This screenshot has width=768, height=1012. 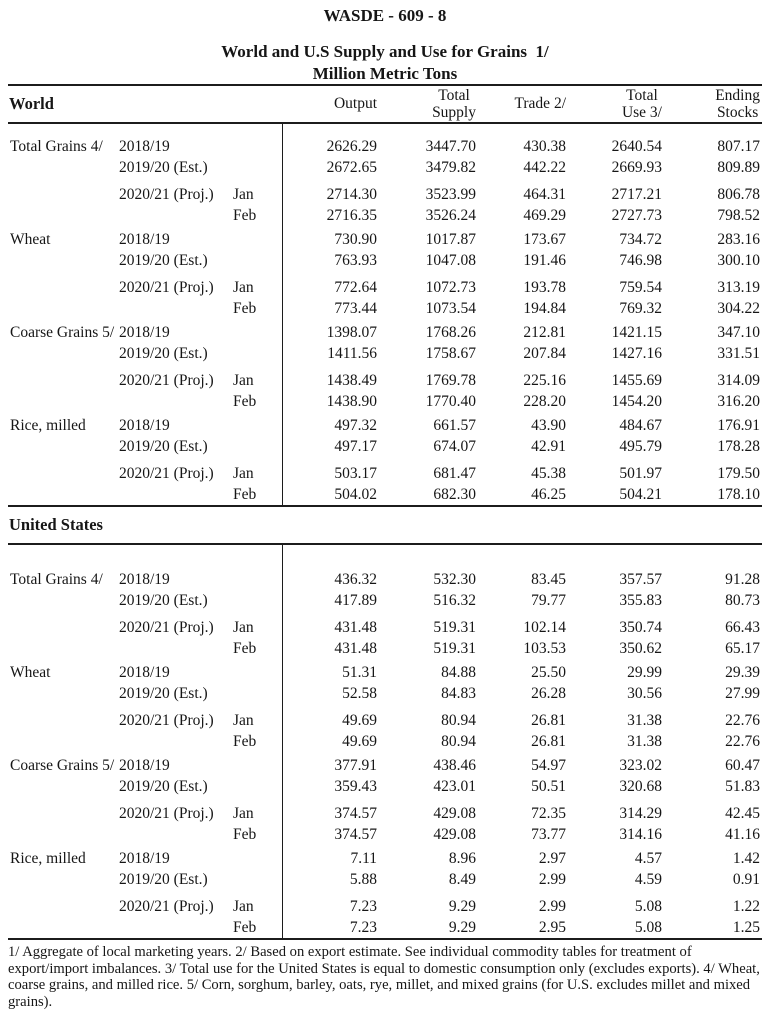 I want to click on ending-stocks-value: 806.78, so click(x=738, y=194).